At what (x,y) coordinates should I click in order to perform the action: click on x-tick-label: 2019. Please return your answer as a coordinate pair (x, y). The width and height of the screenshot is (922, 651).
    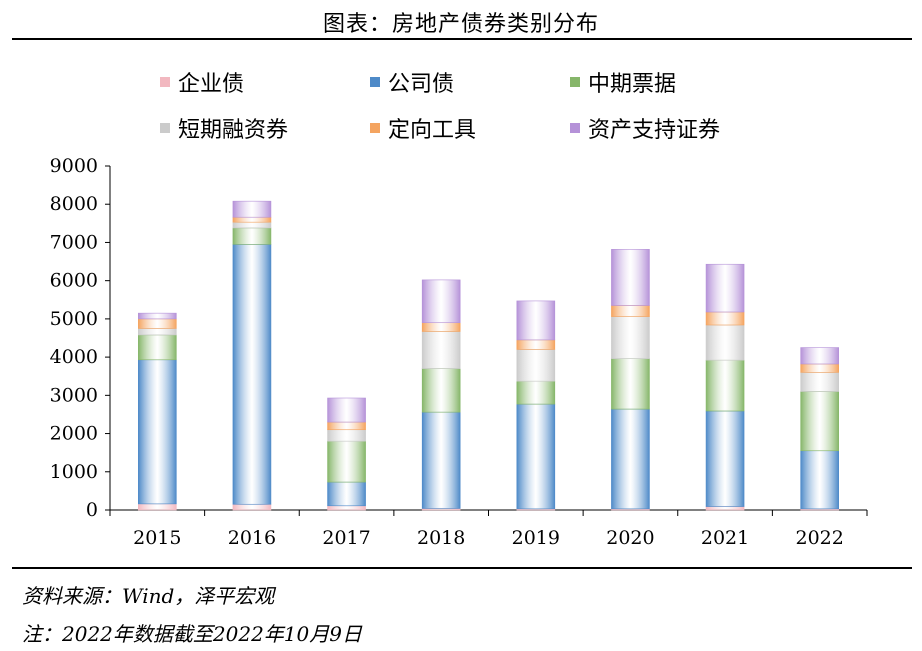
    Looking at the image, I should click on (536, 538).